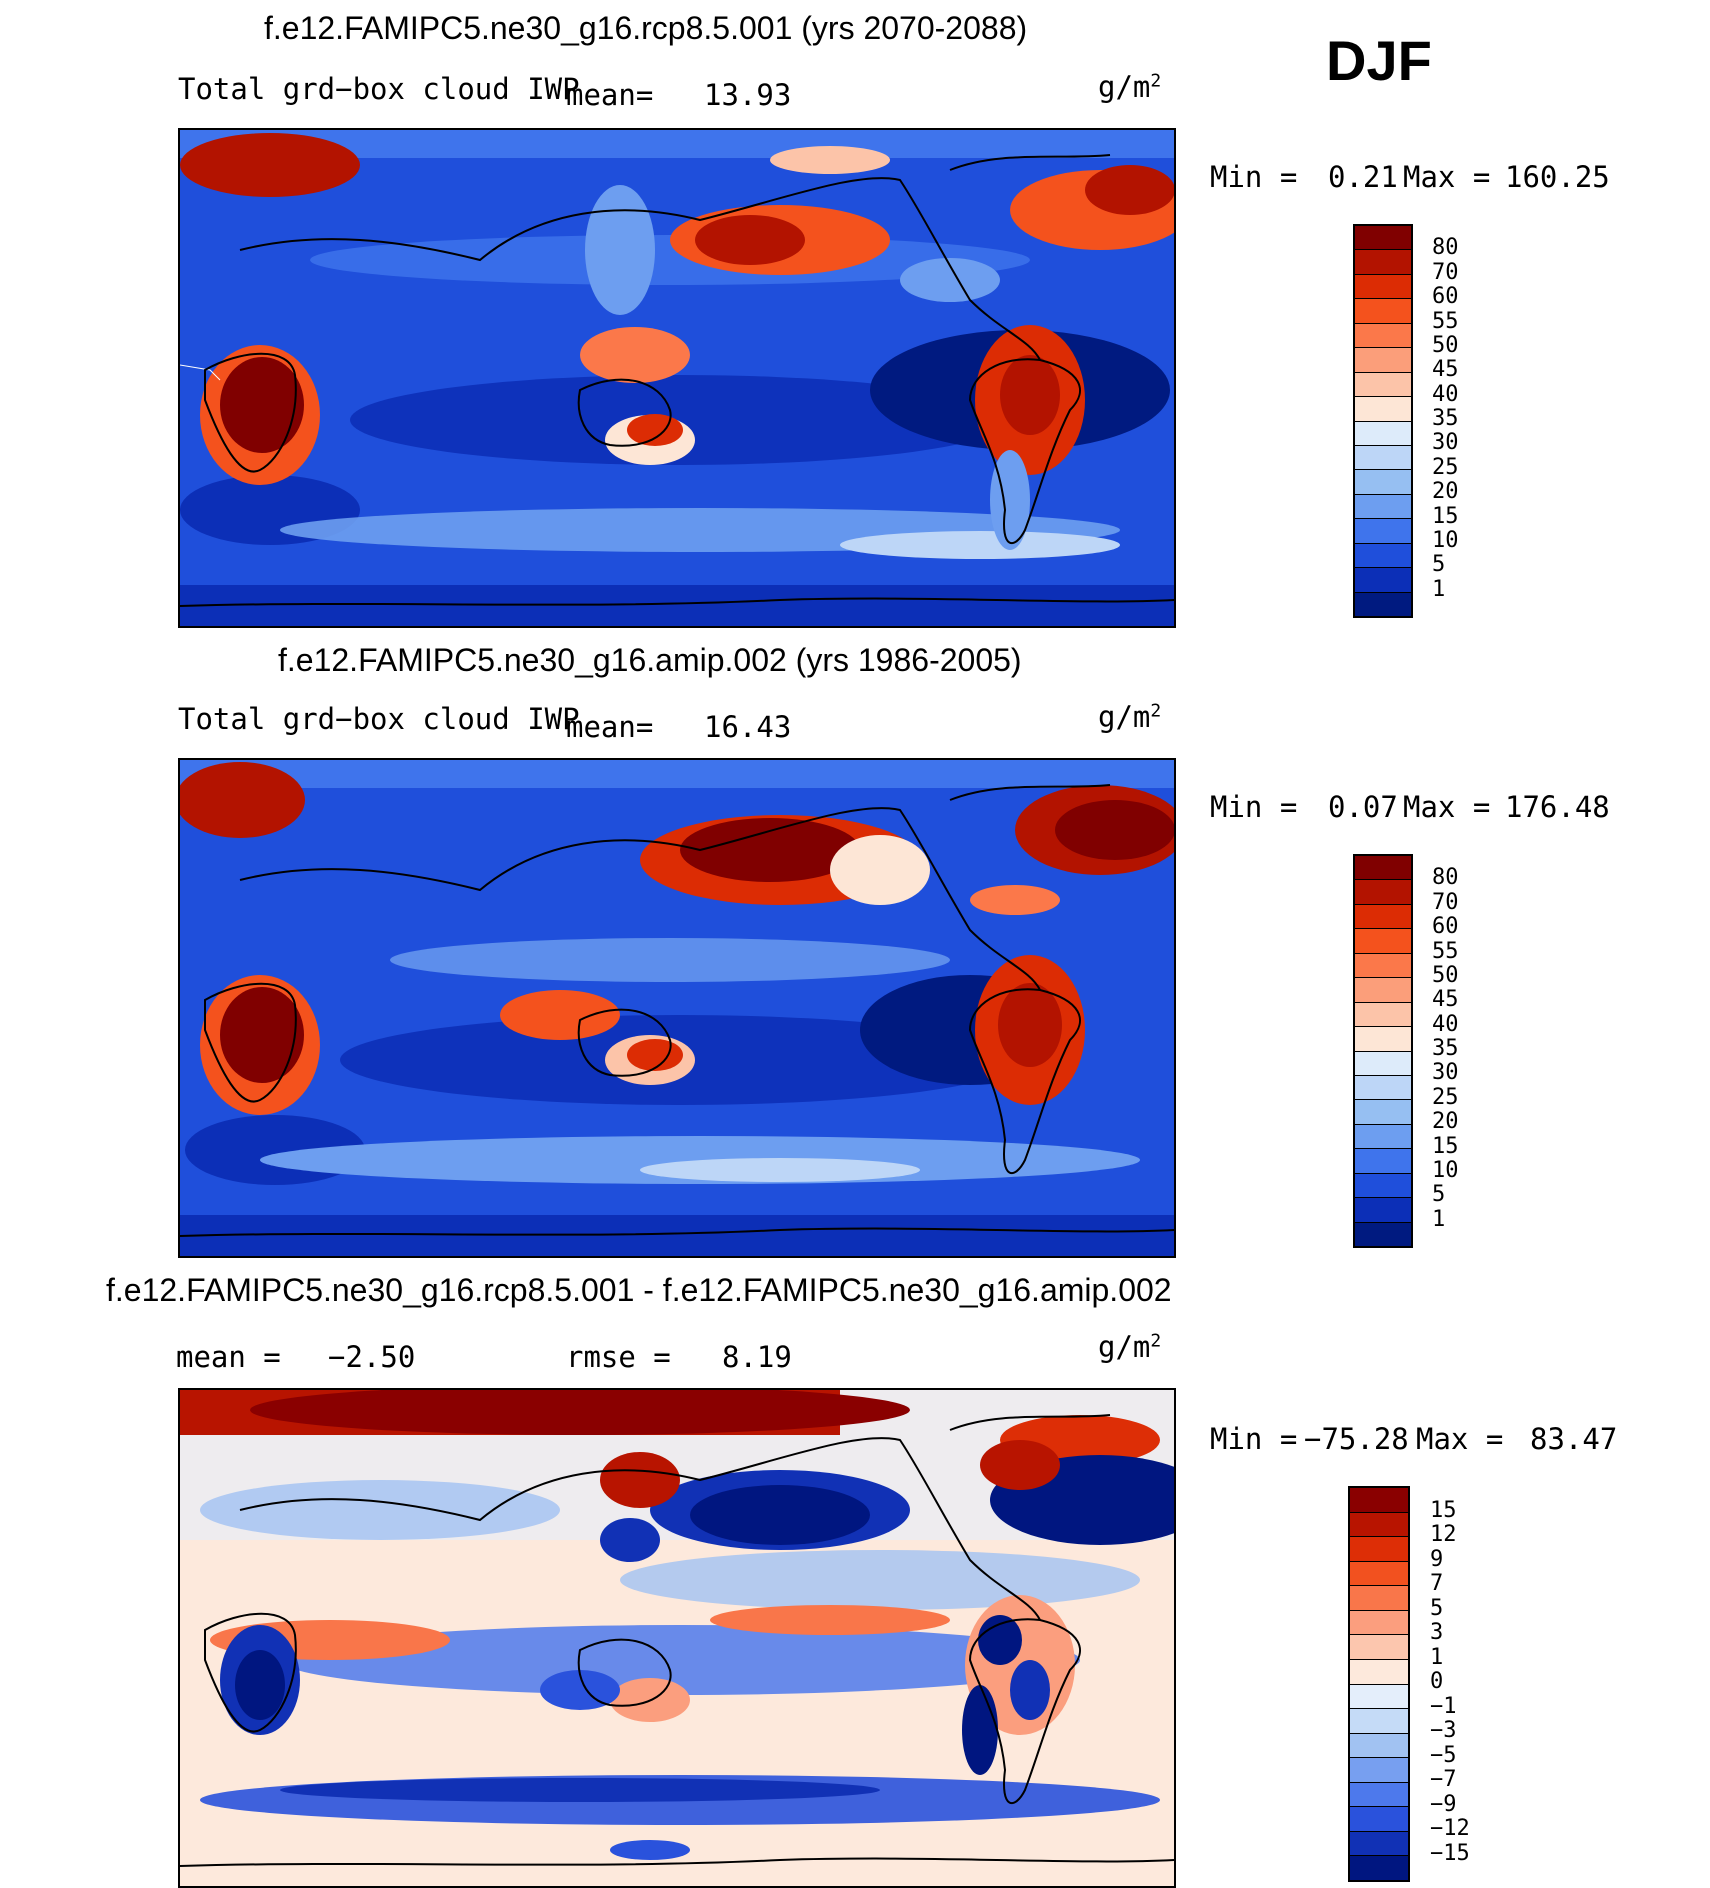 This screenshot has height=1888, width=1710. Describe the element at coordinates (1437, 1583) in the screenshot. I see `colorbar-tick-label: 7` at that location.